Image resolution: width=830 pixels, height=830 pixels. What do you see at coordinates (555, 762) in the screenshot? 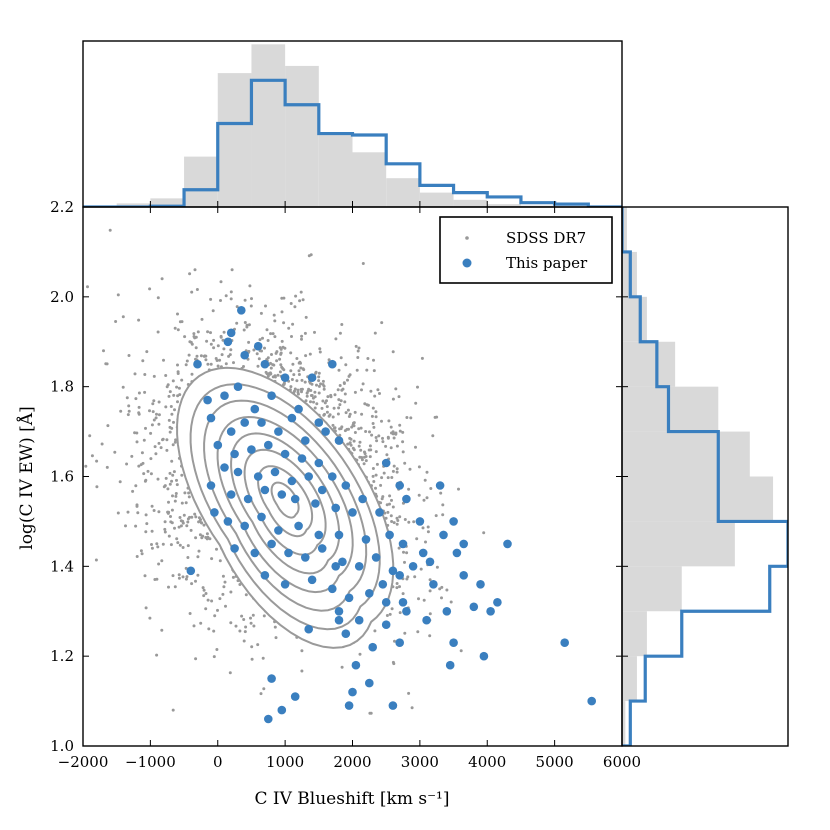
I see `x-tick-label: 5000` at bounding box center [555, 762].